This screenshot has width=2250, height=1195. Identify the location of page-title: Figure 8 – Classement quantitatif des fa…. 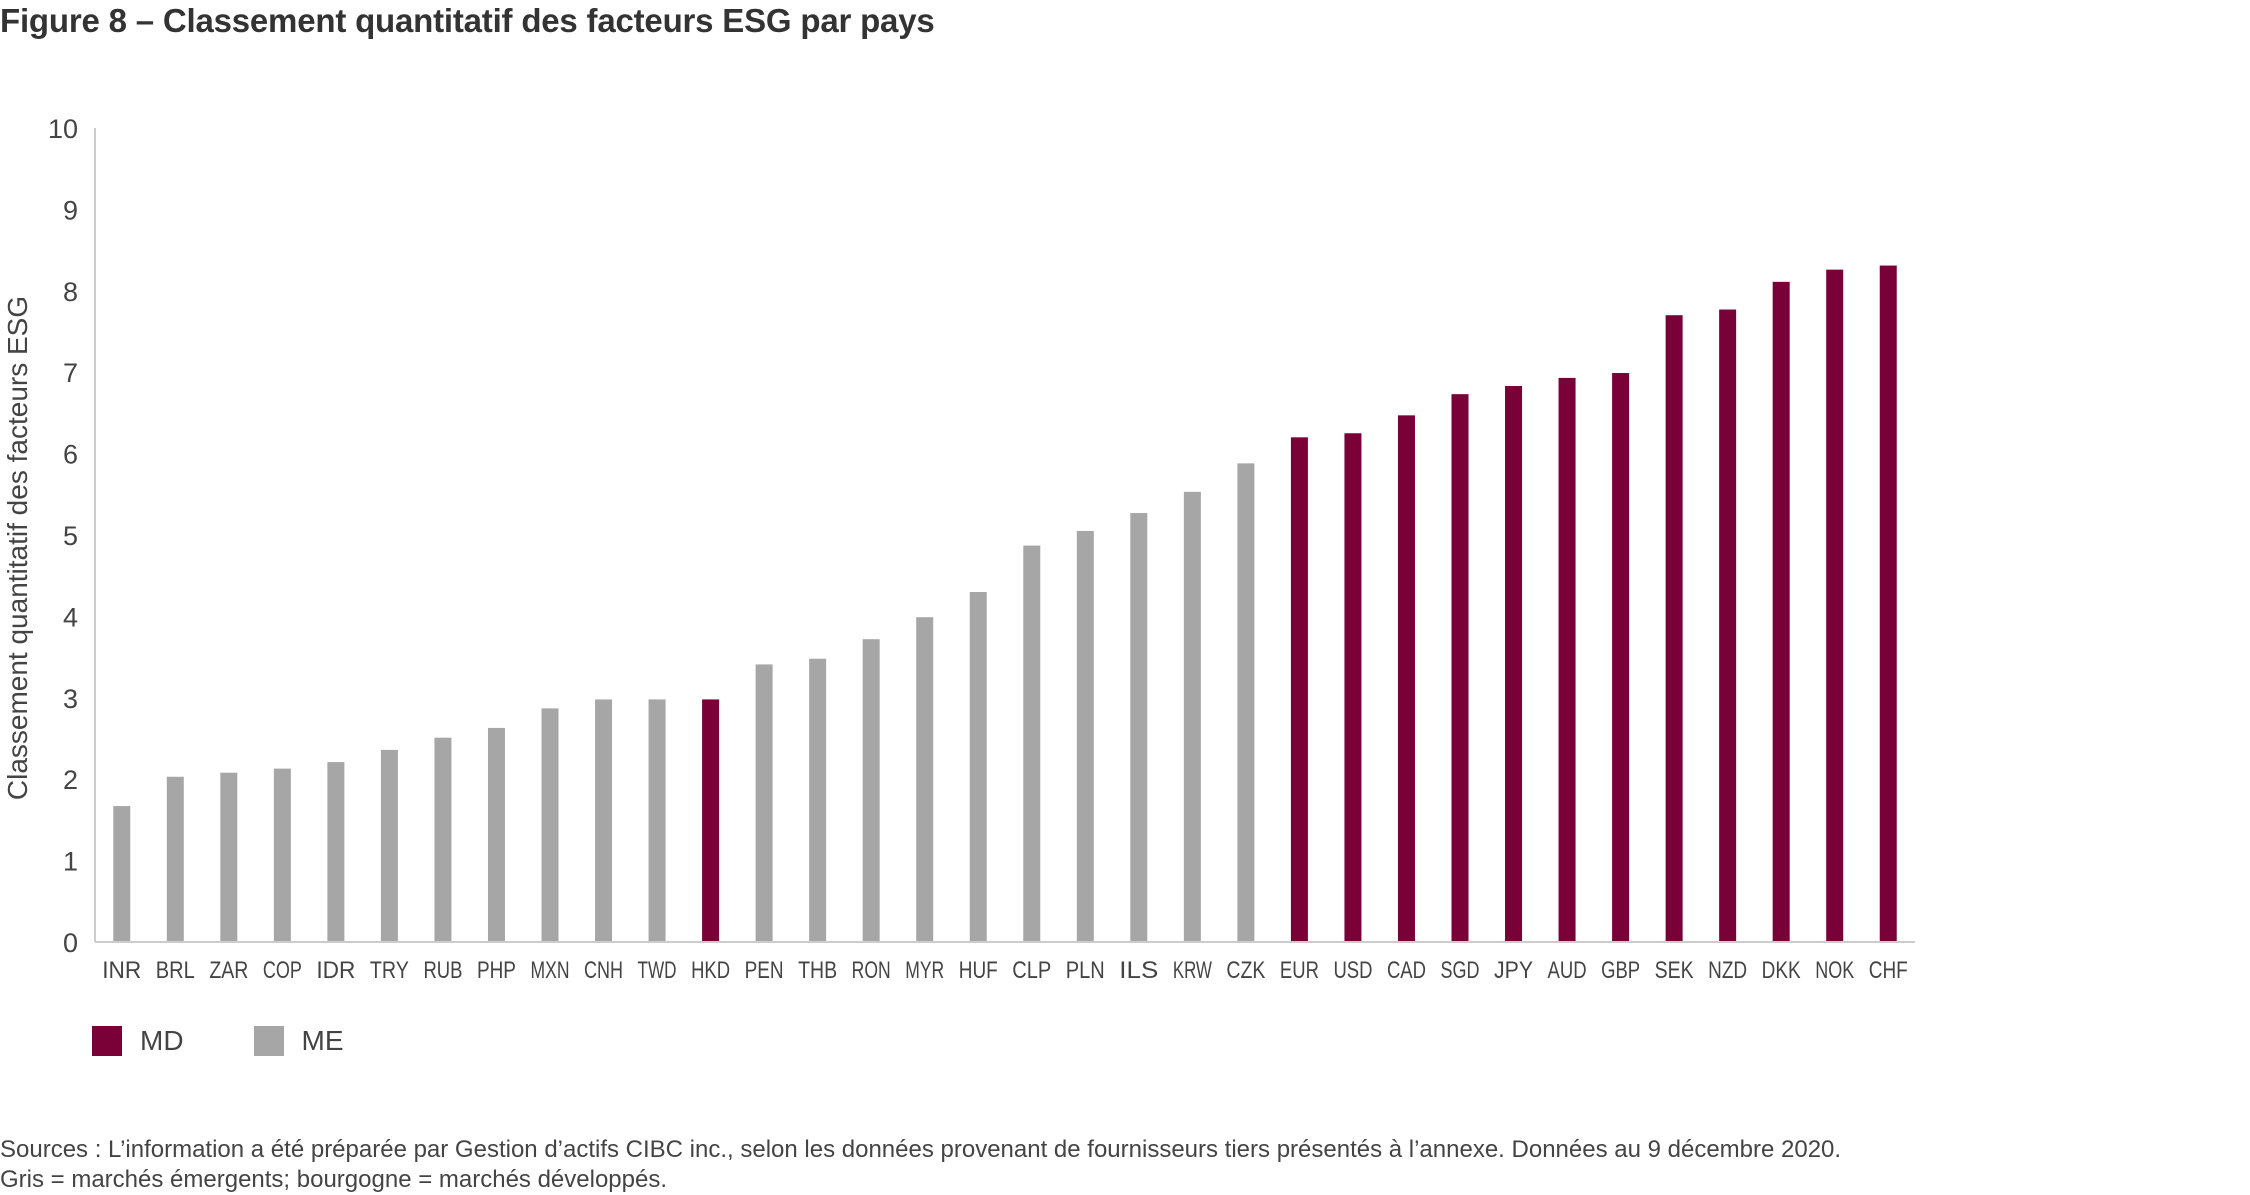
(467, 20).